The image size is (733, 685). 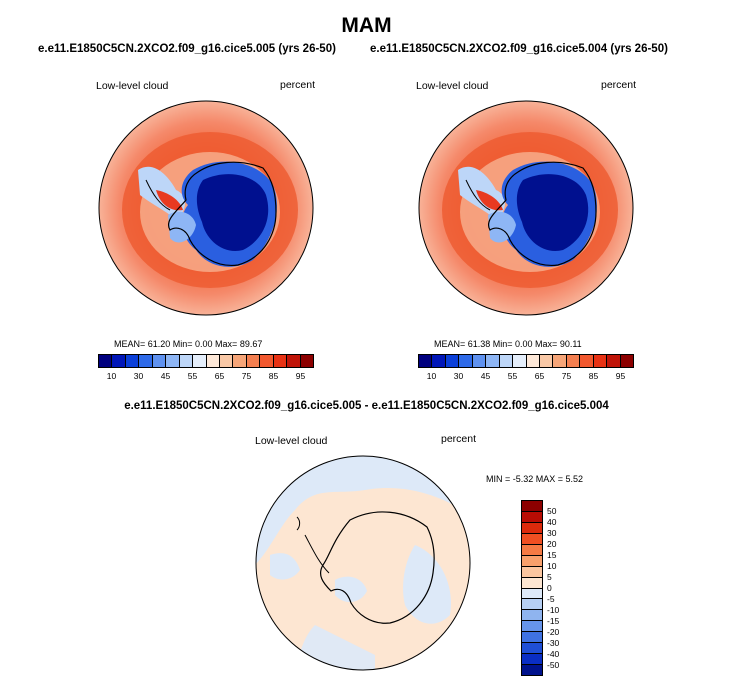 What do you see at coordinates (553, 654) in the screenshot?
I see `colorbar-tick-label: -40` at bounding box center [553, 654].